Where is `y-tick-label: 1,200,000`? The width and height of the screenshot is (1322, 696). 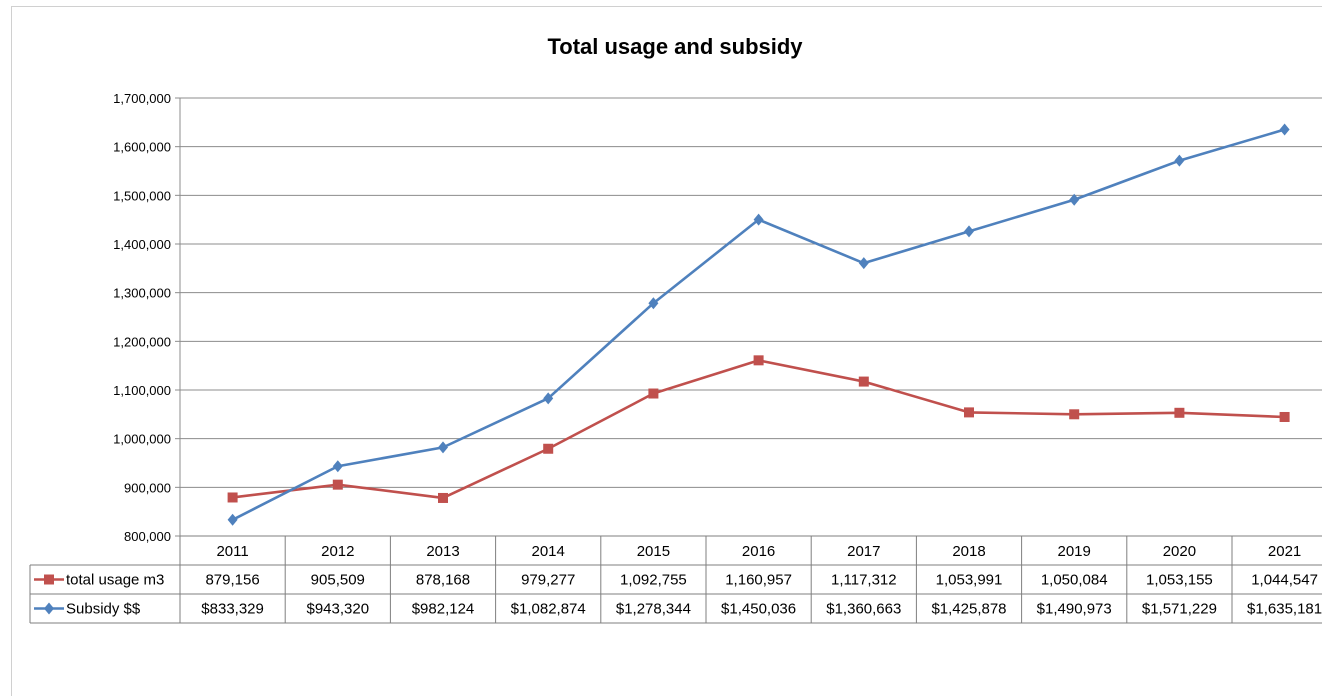
y-tick-label: 1,200,000 is located at coordinates (142, 341).